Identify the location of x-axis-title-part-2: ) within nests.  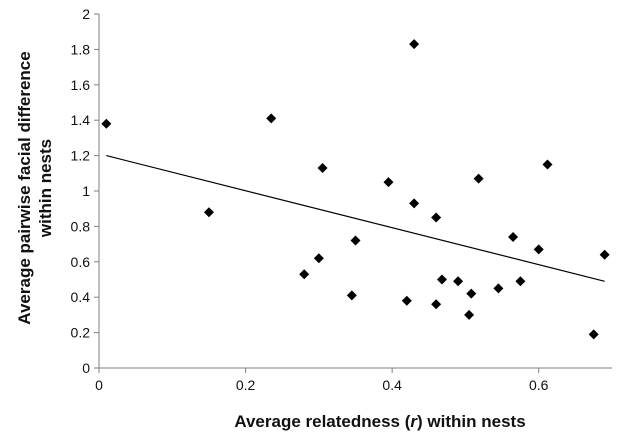
(471, 421).